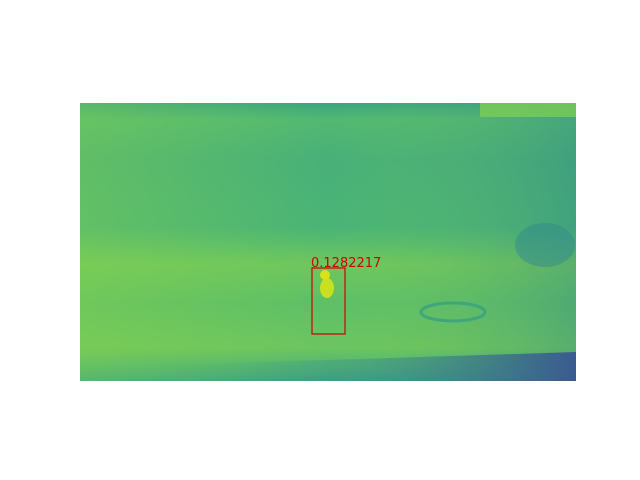  Describe the element at coordinates (545, 245) in the screenshot. I see `shadow` at that location.